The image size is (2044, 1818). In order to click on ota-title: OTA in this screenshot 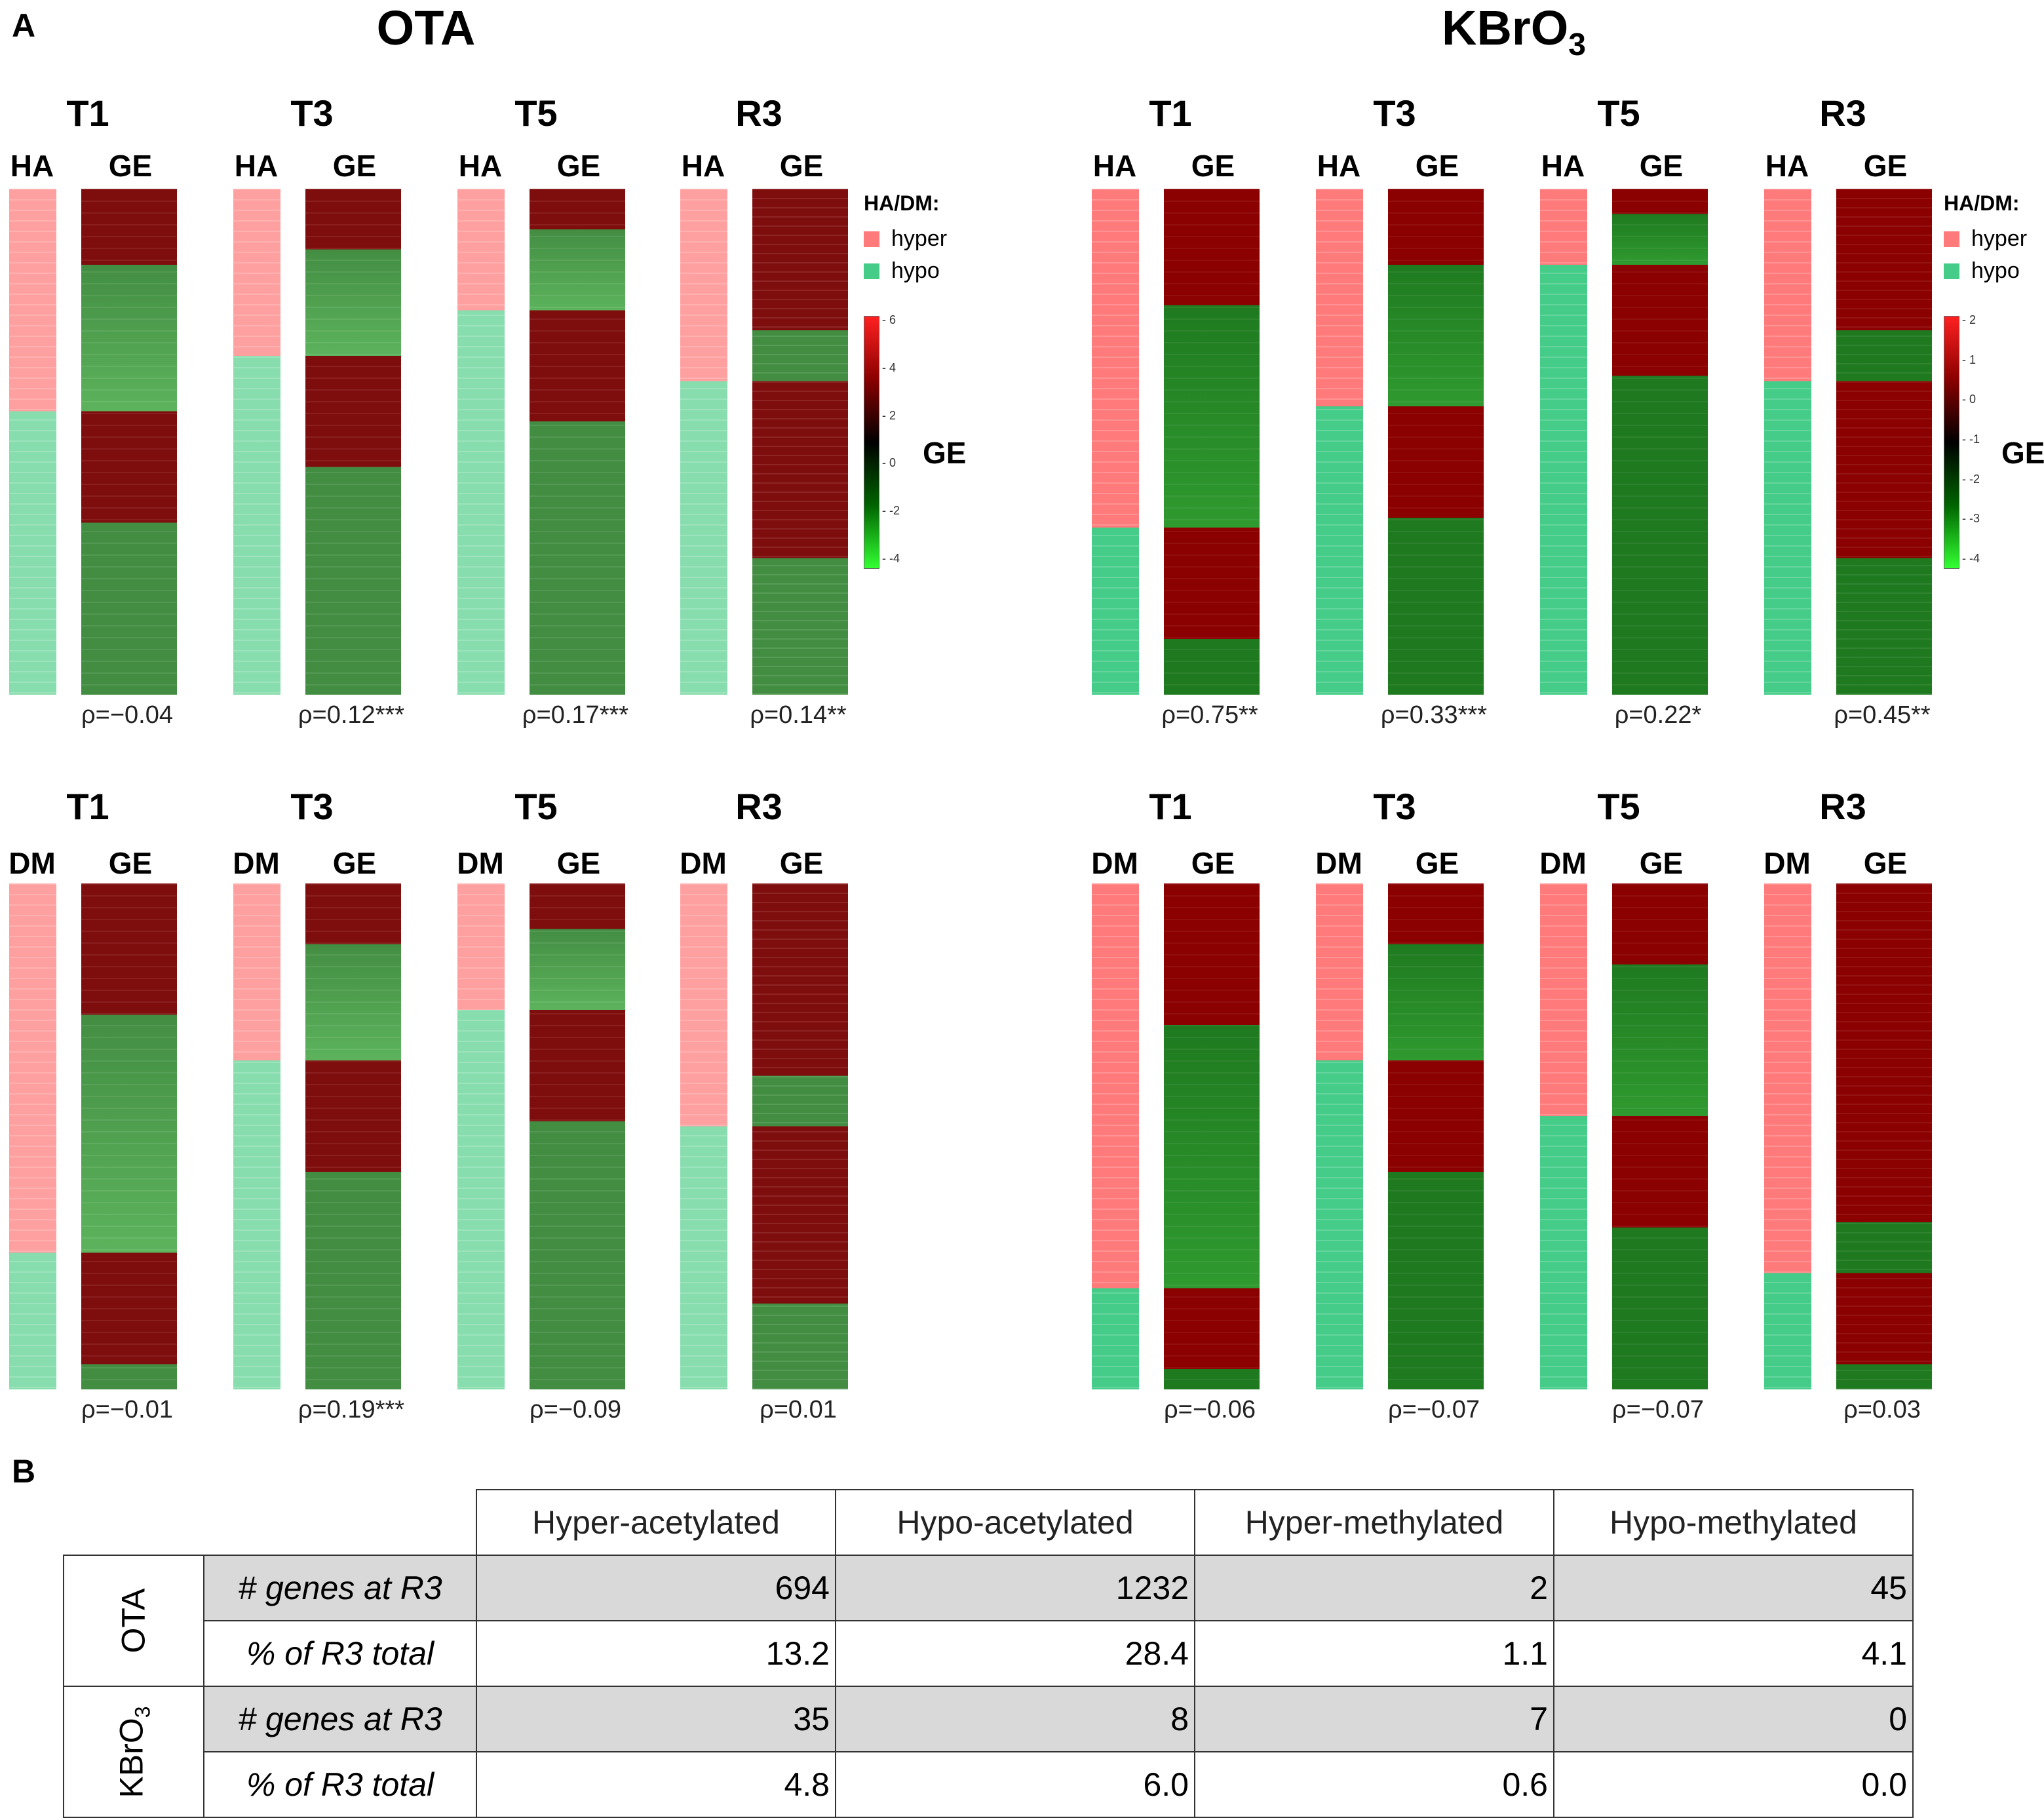, I will do `click(426, 28)`.